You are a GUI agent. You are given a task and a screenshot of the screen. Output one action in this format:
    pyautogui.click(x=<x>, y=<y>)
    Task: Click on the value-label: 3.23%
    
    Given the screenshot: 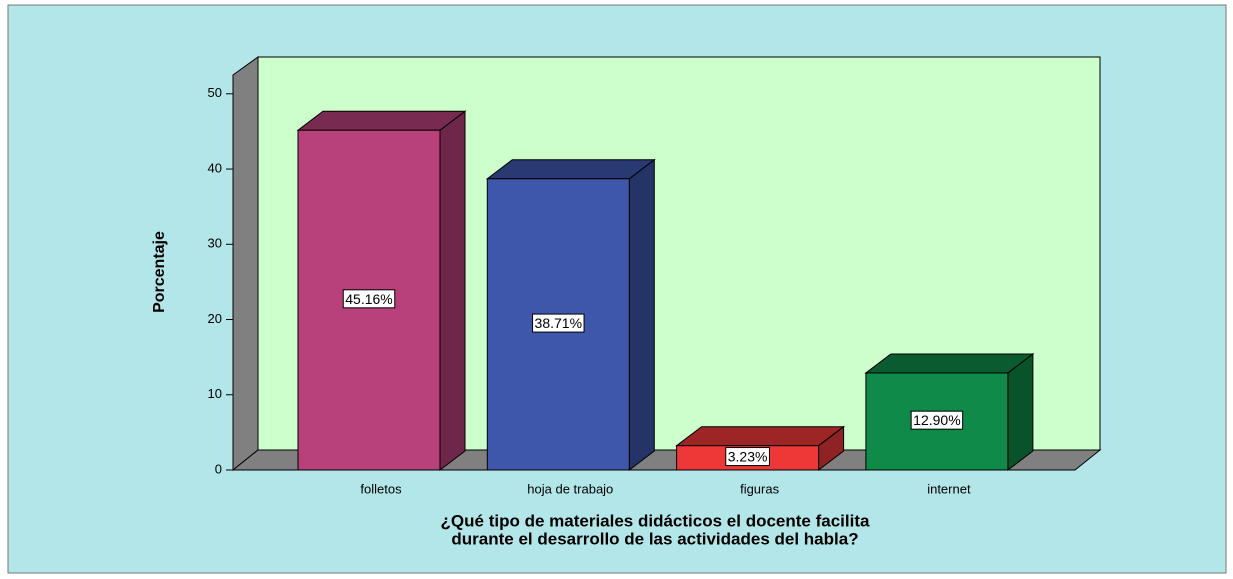 What is the action you would take?
    pyautogui.click(x=748, y=457)
    